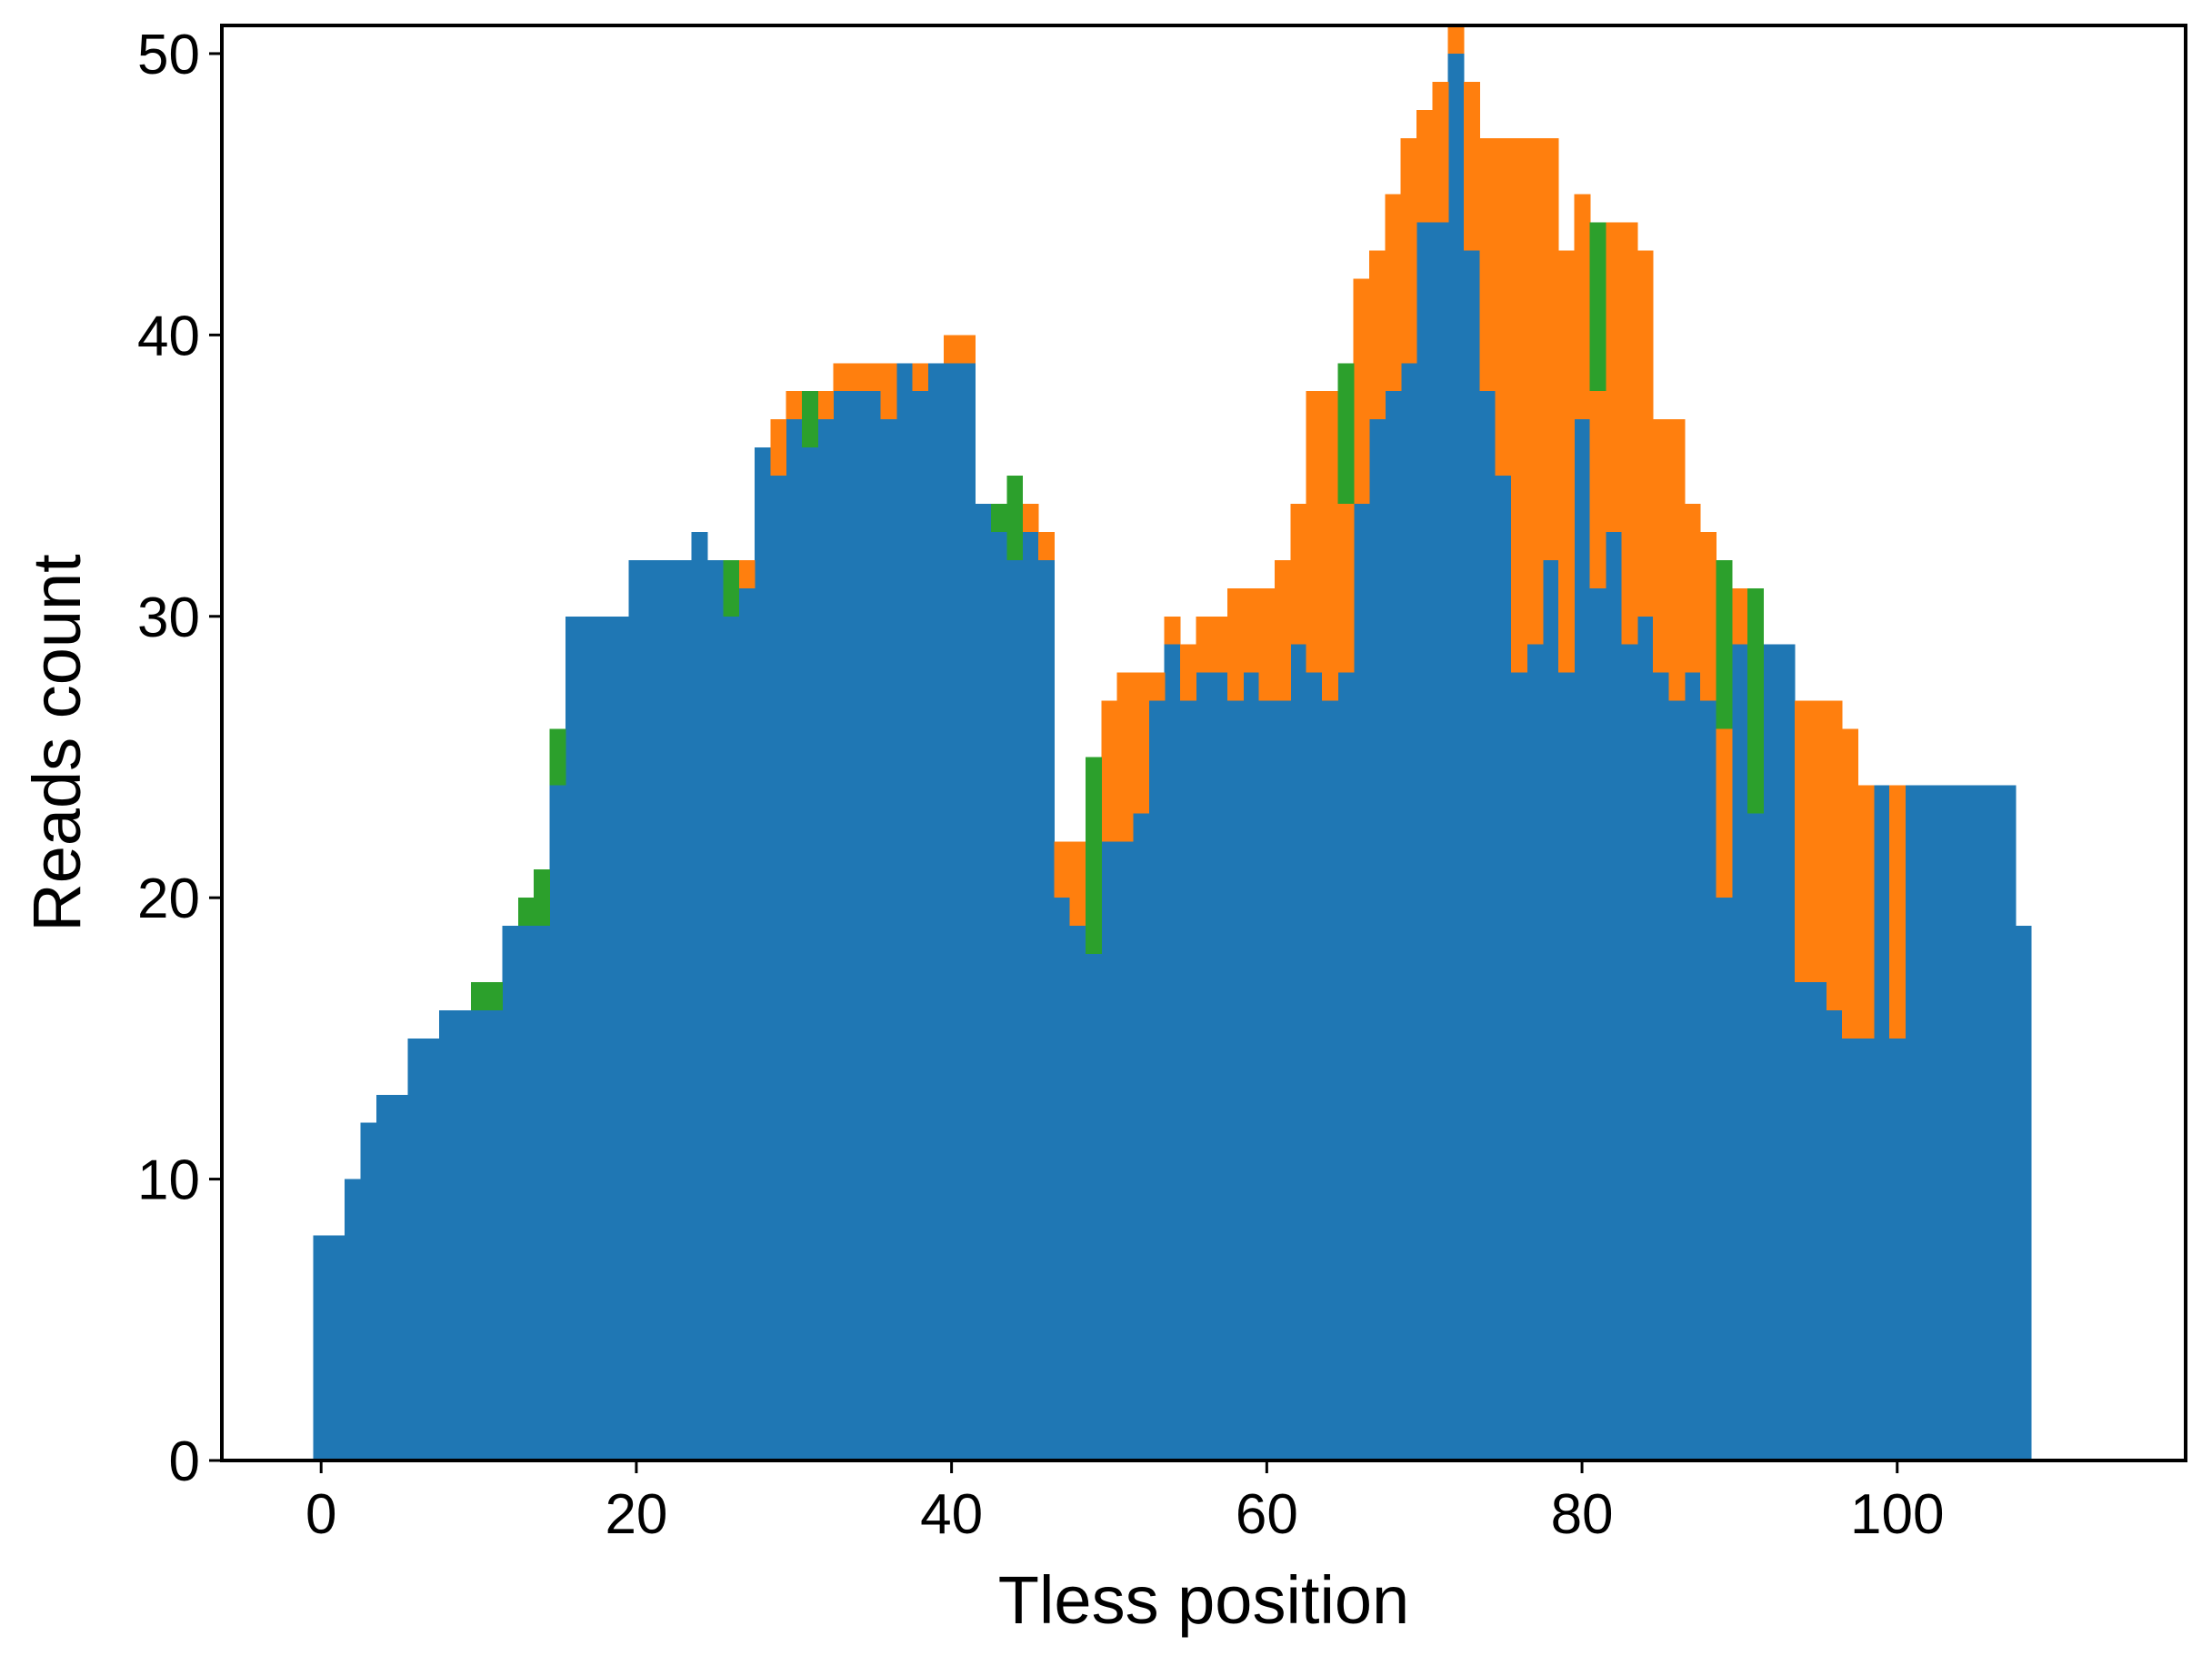 This screenshot has height=1666, width=2212. I want to click on y-tick-label: 40, so click(168, 336).